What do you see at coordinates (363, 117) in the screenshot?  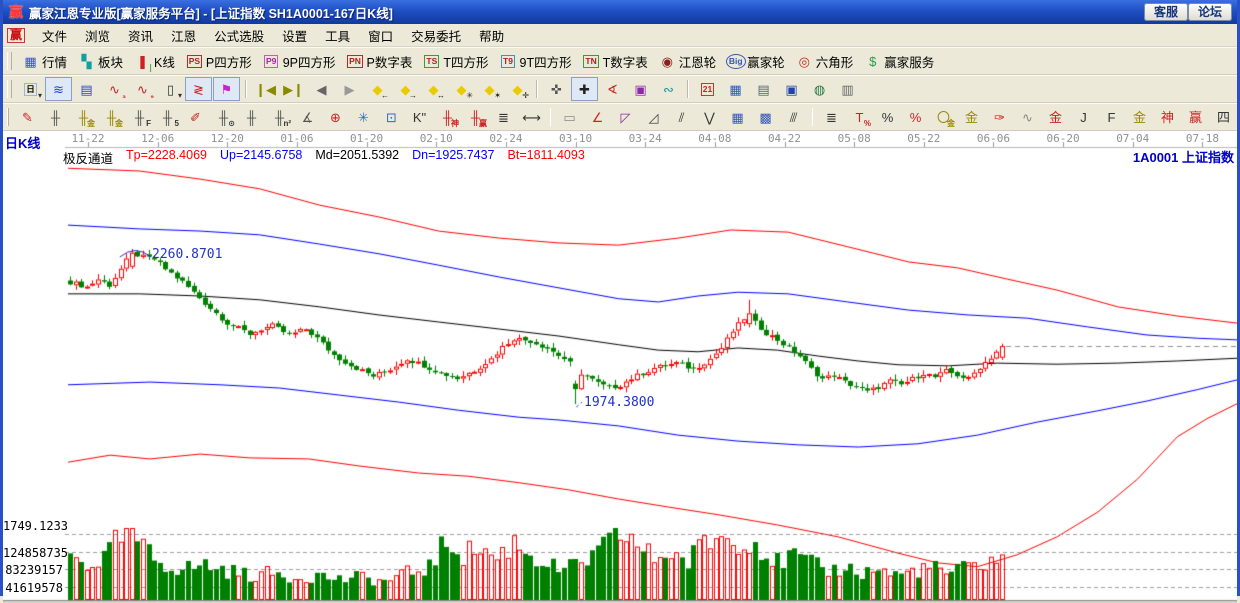 I see `star-flower-tool: ✳` at bounding box center [363, 117].